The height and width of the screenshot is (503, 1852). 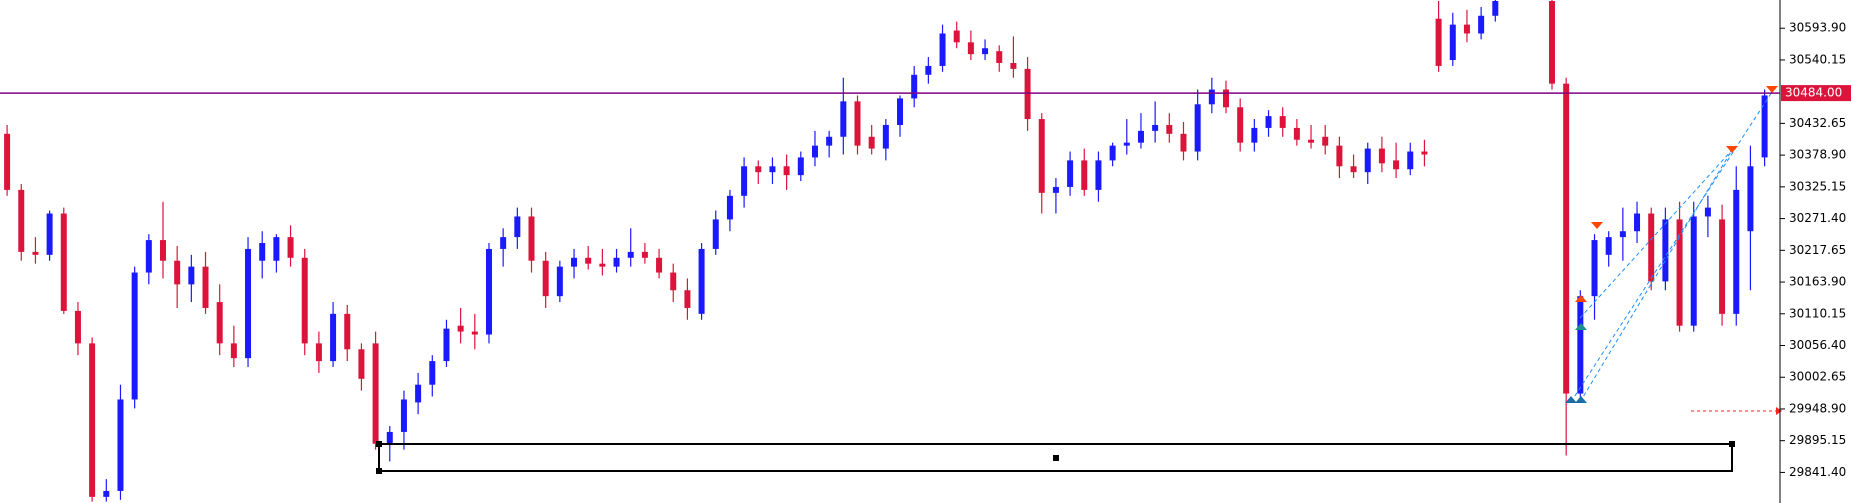 I want to click on y-tick-label: 30271.40, so click(x=1817, y=218).